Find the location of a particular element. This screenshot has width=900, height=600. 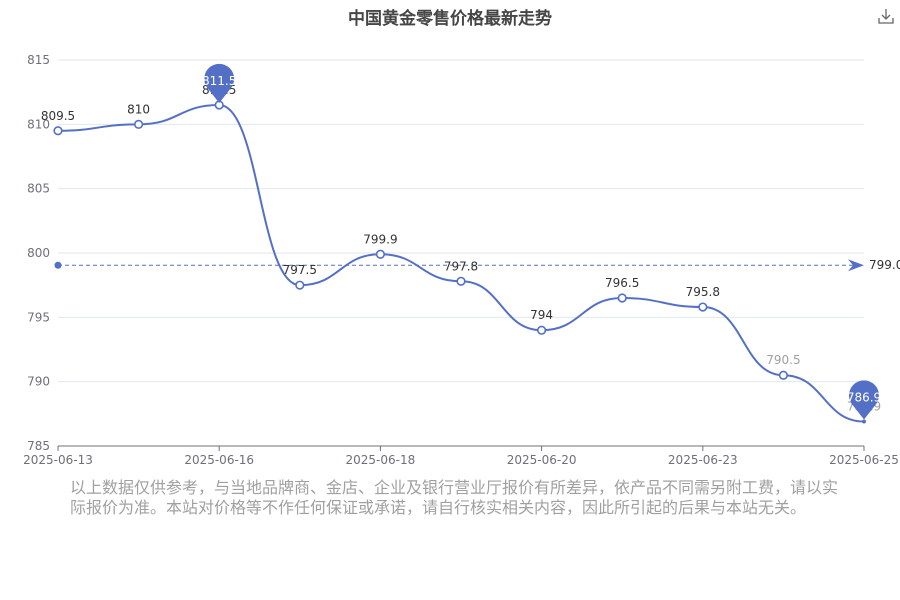

data-label: 810 is located at coordinates (138, 109).